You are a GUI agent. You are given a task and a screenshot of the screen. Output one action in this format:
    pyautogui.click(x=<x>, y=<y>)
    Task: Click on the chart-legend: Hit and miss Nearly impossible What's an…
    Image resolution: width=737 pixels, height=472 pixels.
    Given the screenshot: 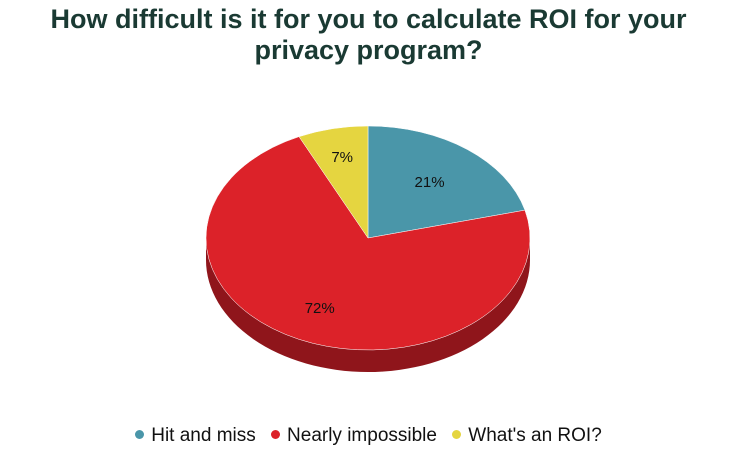 What is the action you would take?
    pyautogui.click(x=368, y=436)
    